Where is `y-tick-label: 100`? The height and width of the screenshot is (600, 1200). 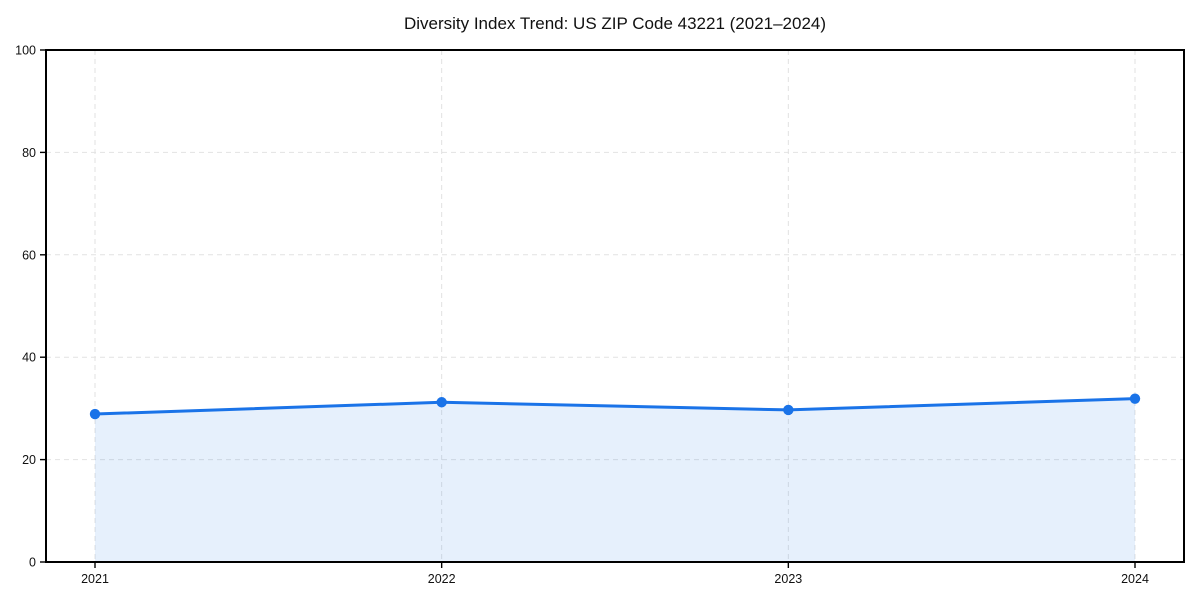
y-tick-label: 100 is located at coordinates (25, 51).